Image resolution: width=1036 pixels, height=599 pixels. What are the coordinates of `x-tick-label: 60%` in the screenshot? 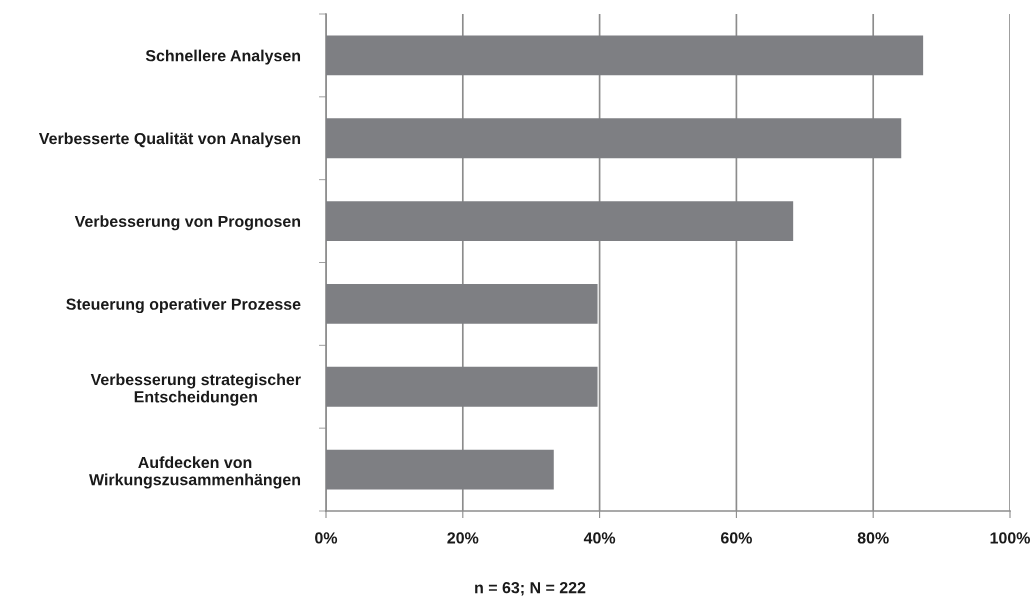 It's located at (736, 538).